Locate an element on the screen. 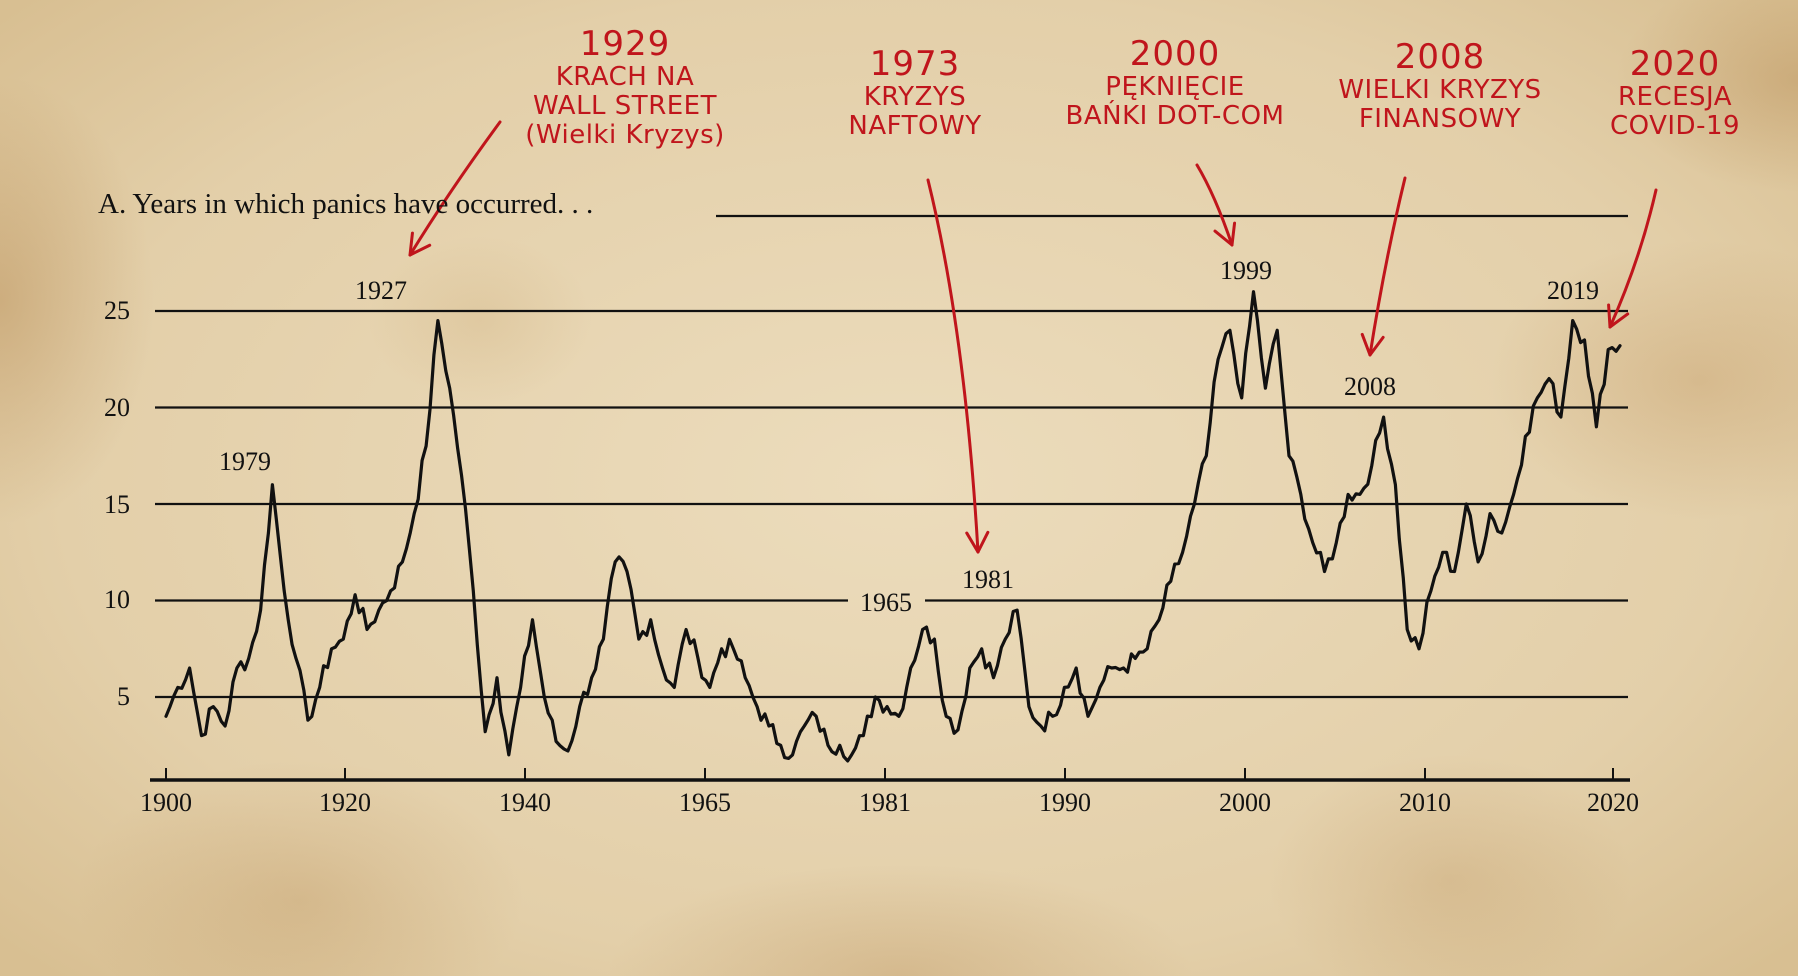  annotation-2000-line-2: BAŃKI DOT-COM is located at coordinates (1175, 116).